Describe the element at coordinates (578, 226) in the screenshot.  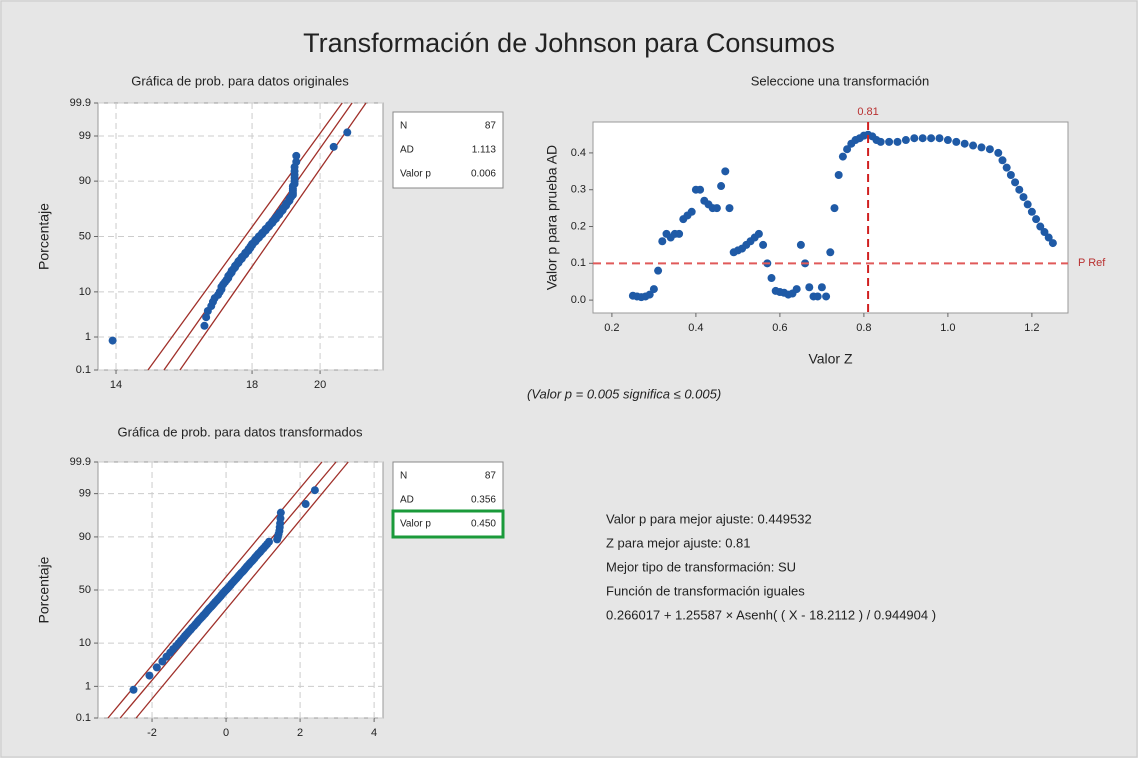
I see `y-tick-label: 0.2` at that location.